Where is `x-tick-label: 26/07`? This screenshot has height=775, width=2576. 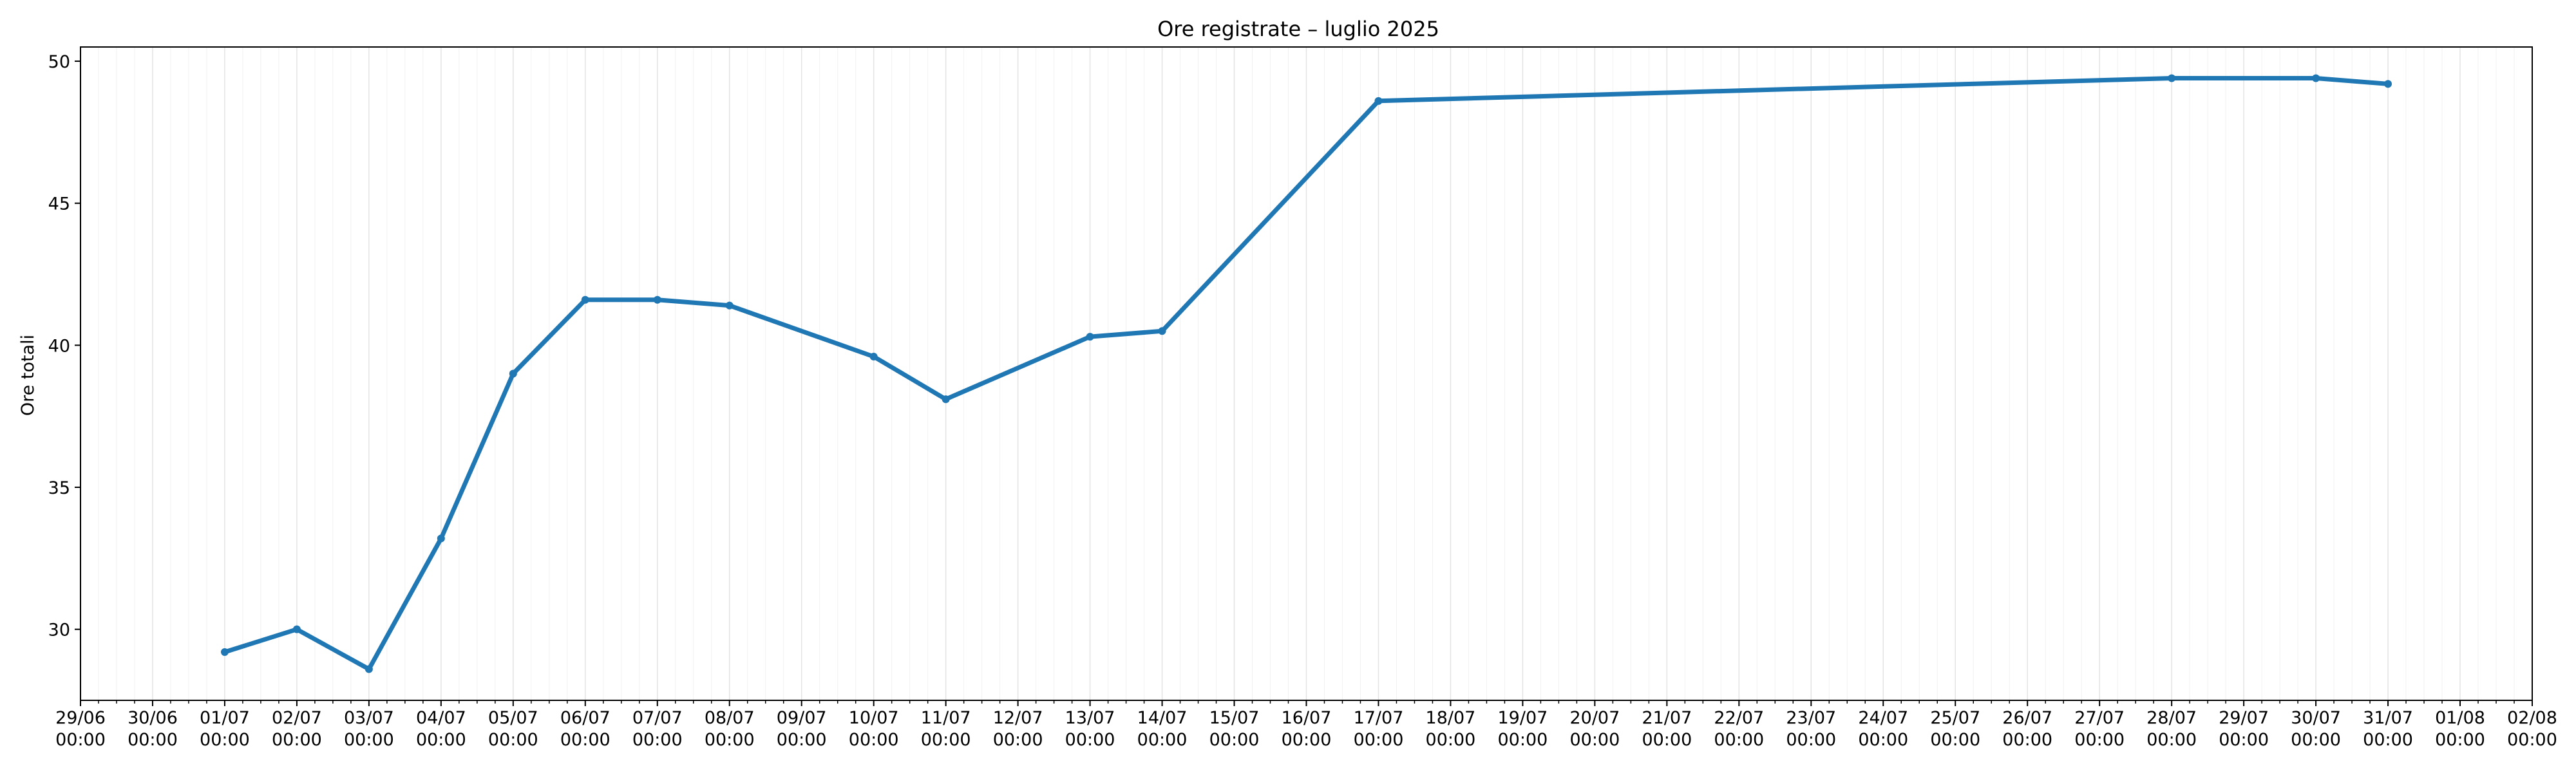
x-tick-label: 26/07 is located at coordinates (2027, 718).